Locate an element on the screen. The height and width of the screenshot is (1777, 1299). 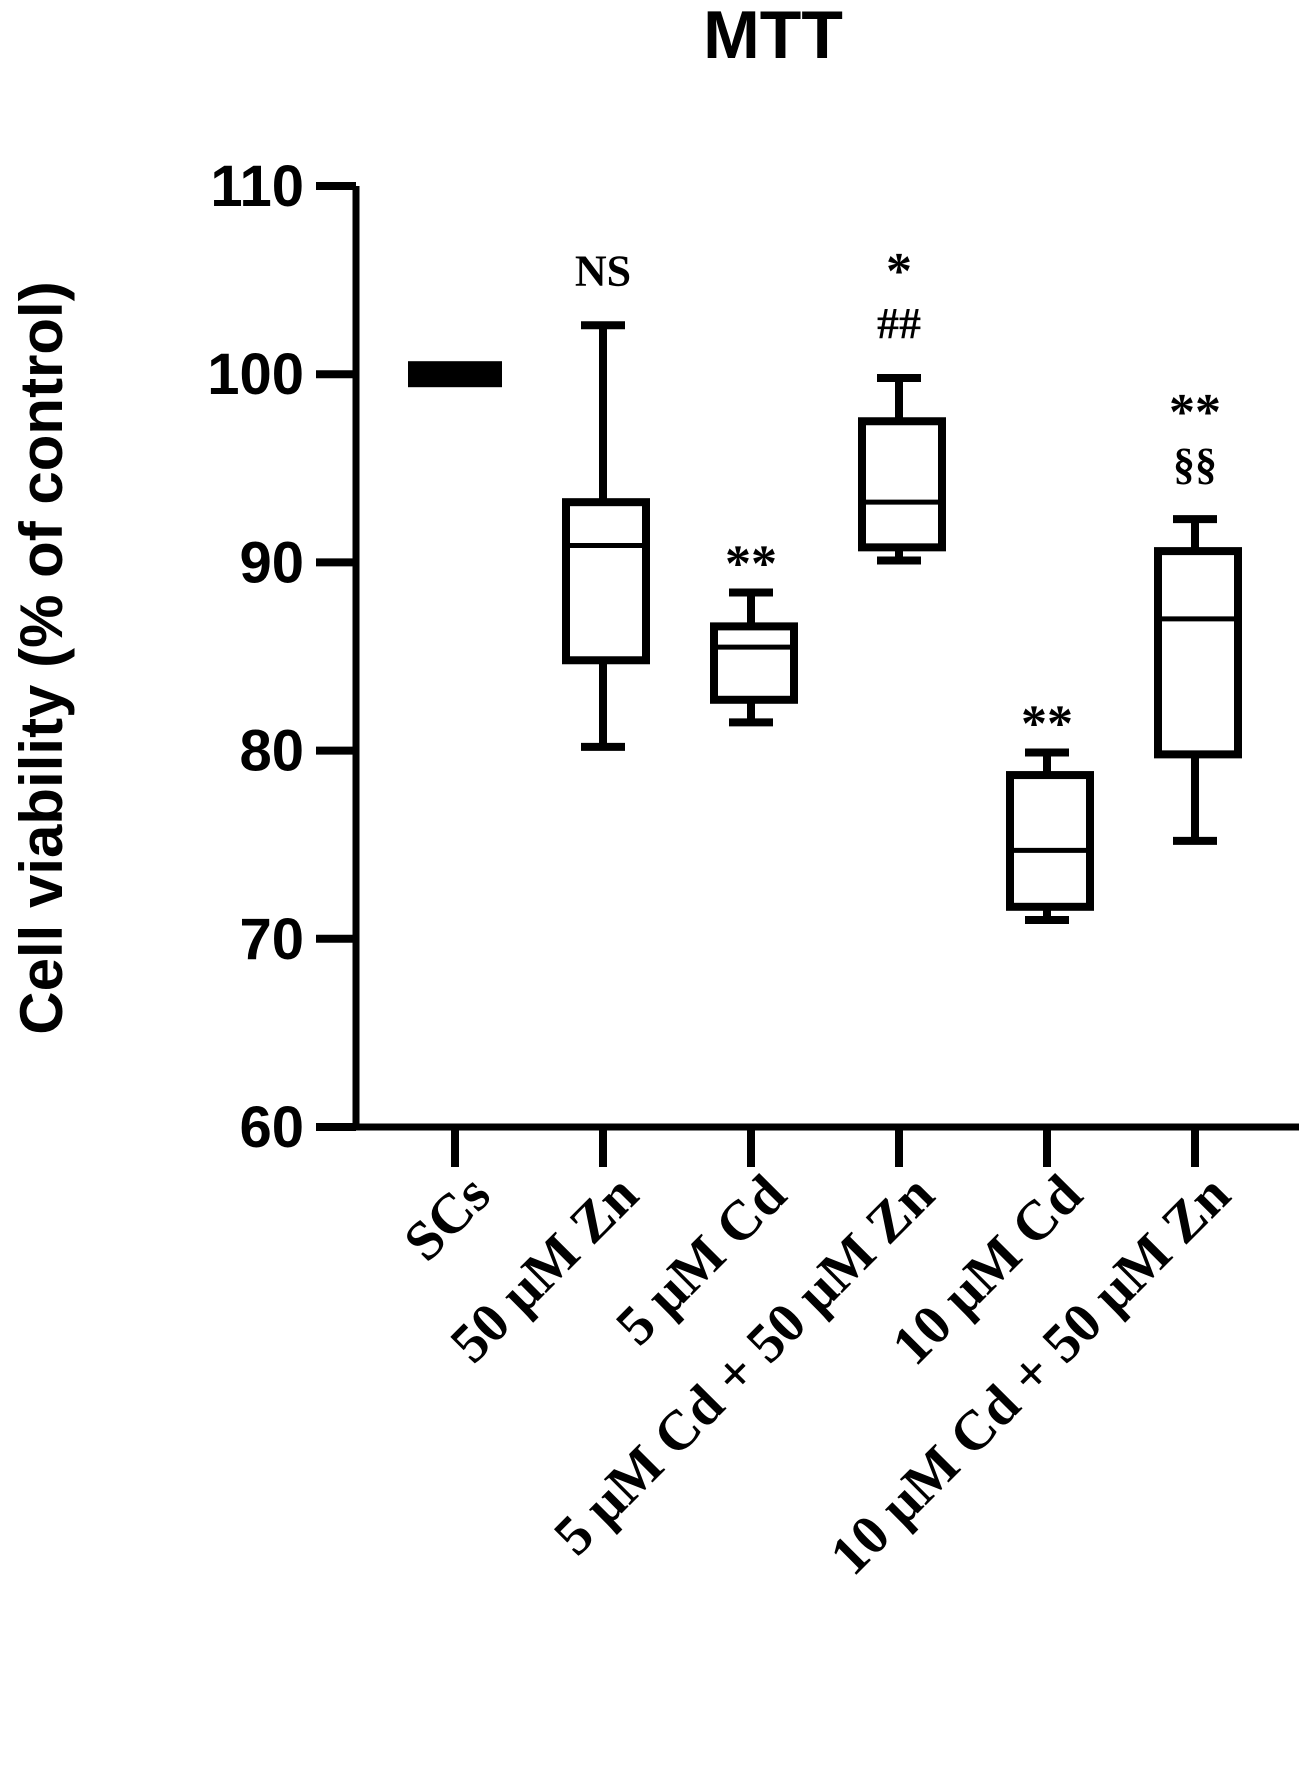
y-tick-label: 100 is located at coordinates (255, 374).